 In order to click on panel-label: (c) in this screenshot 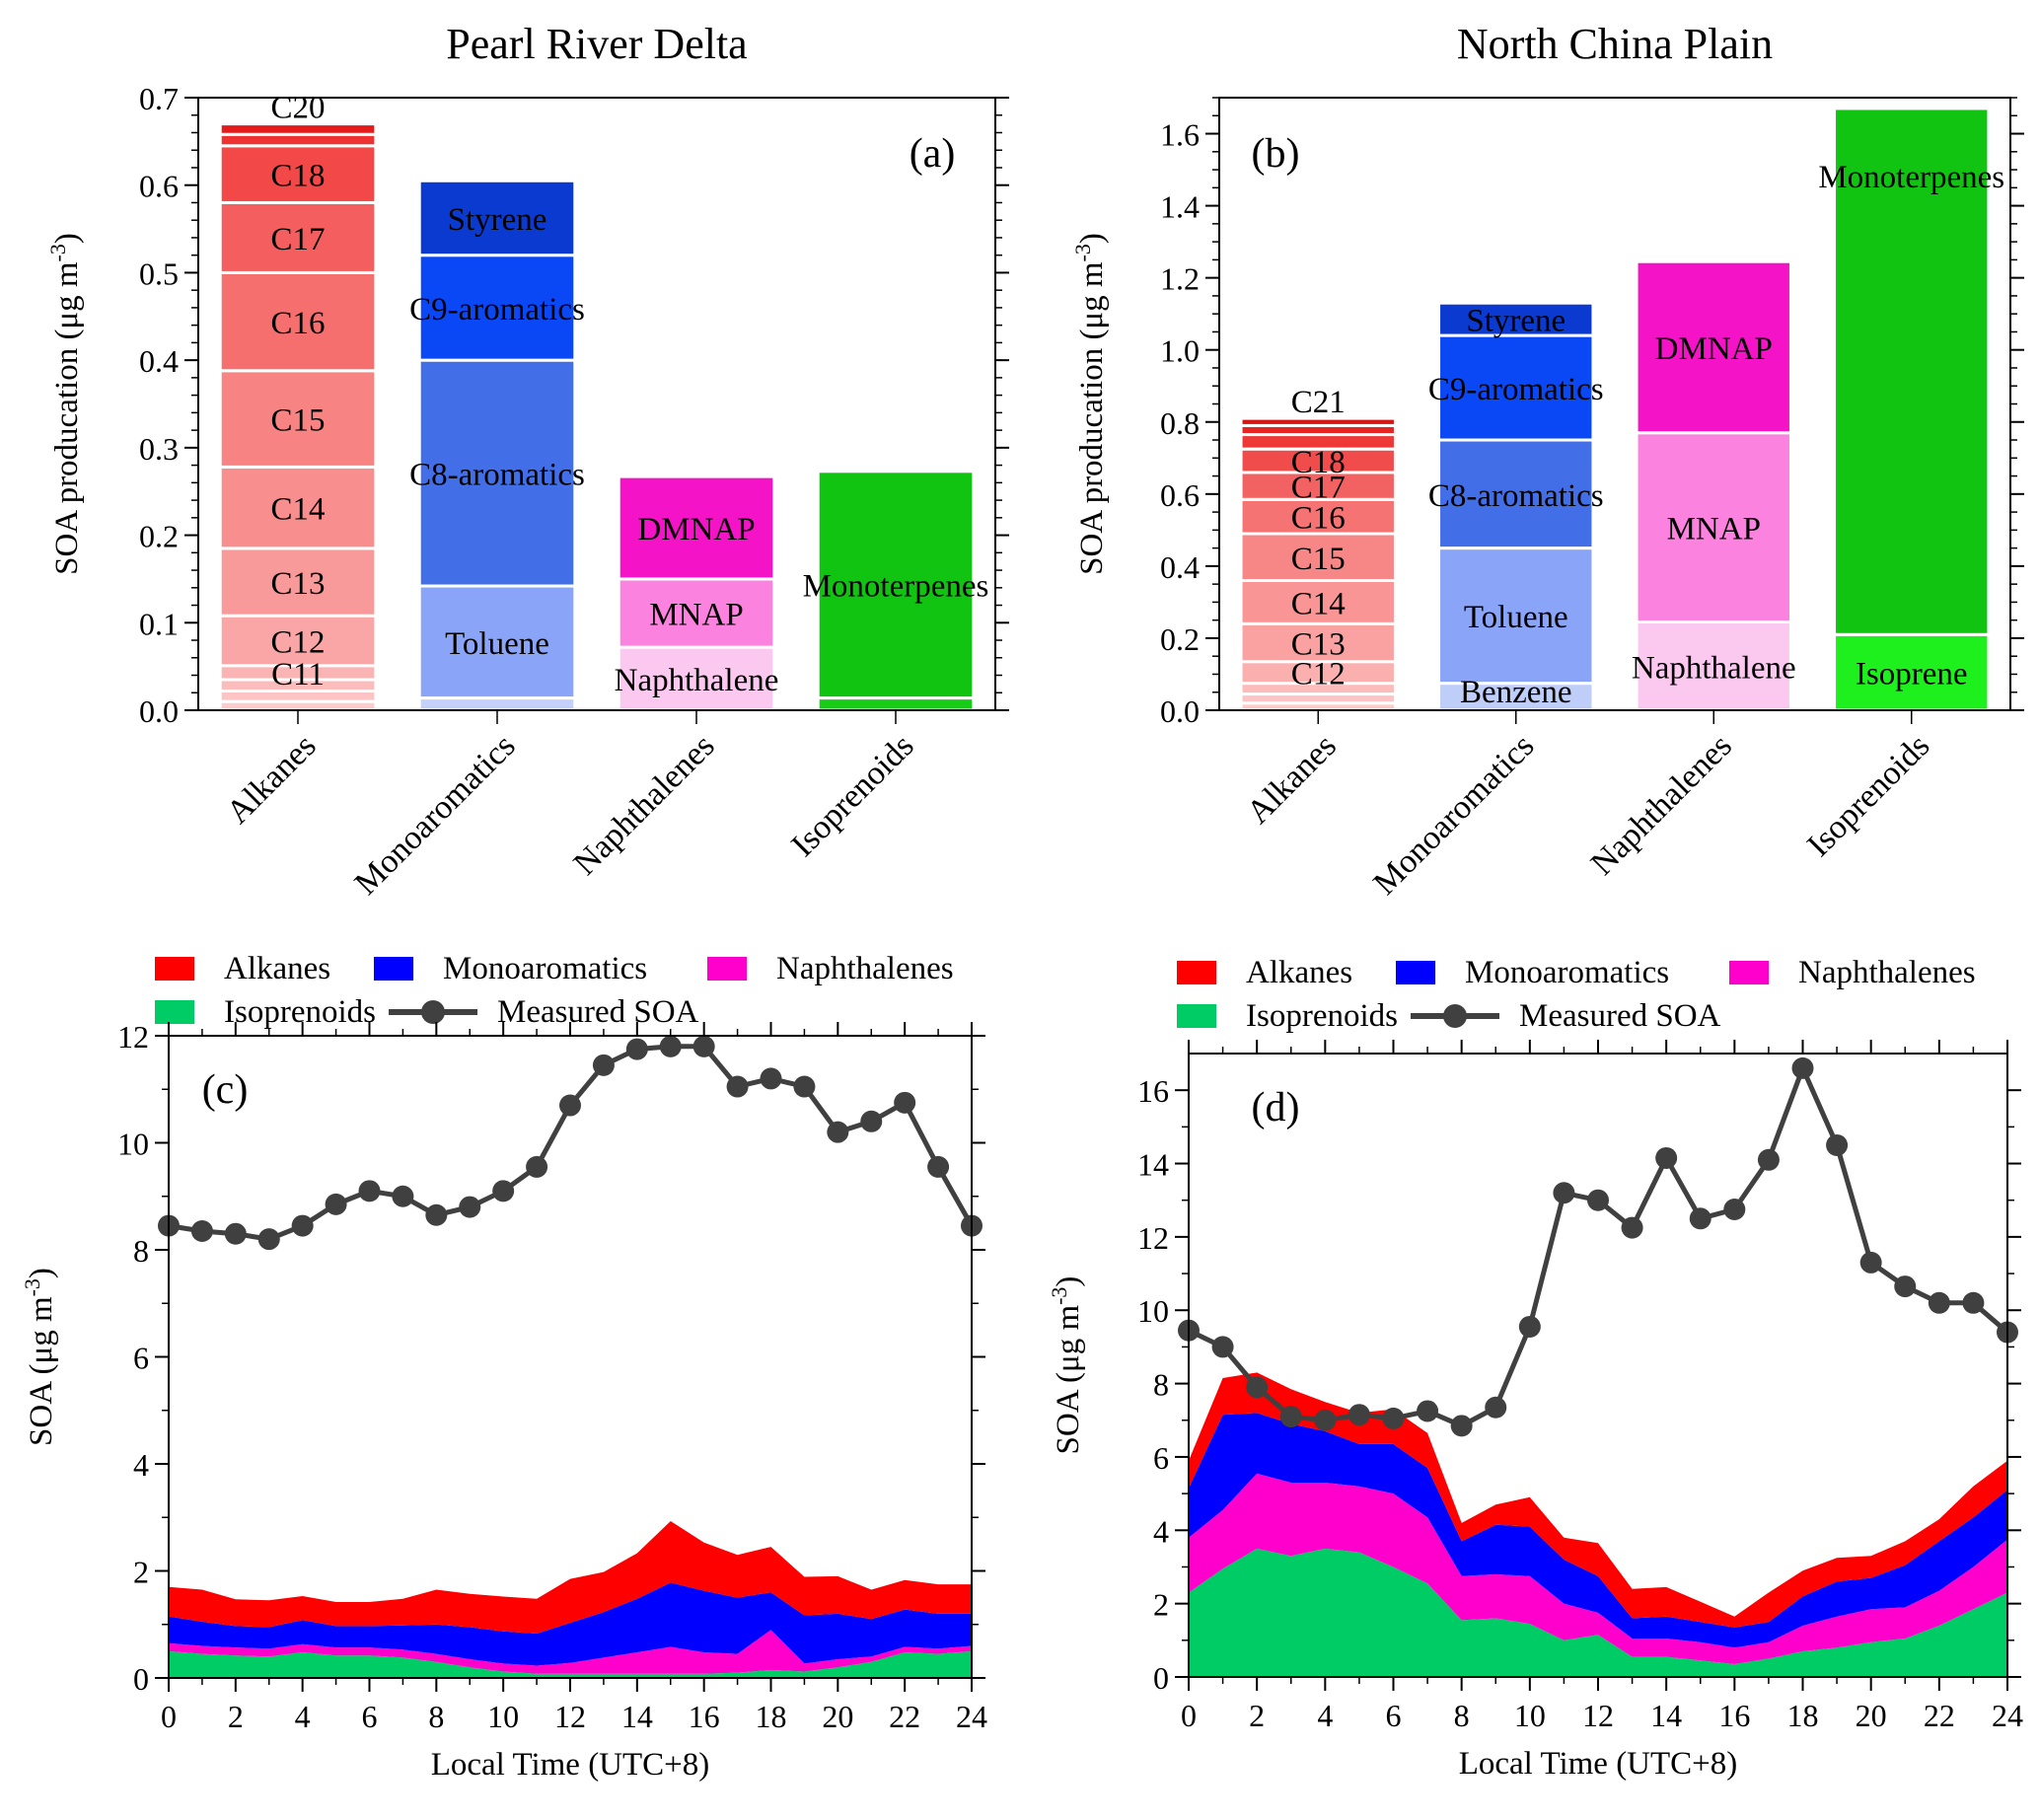, I will do `click(225, 1090)`.